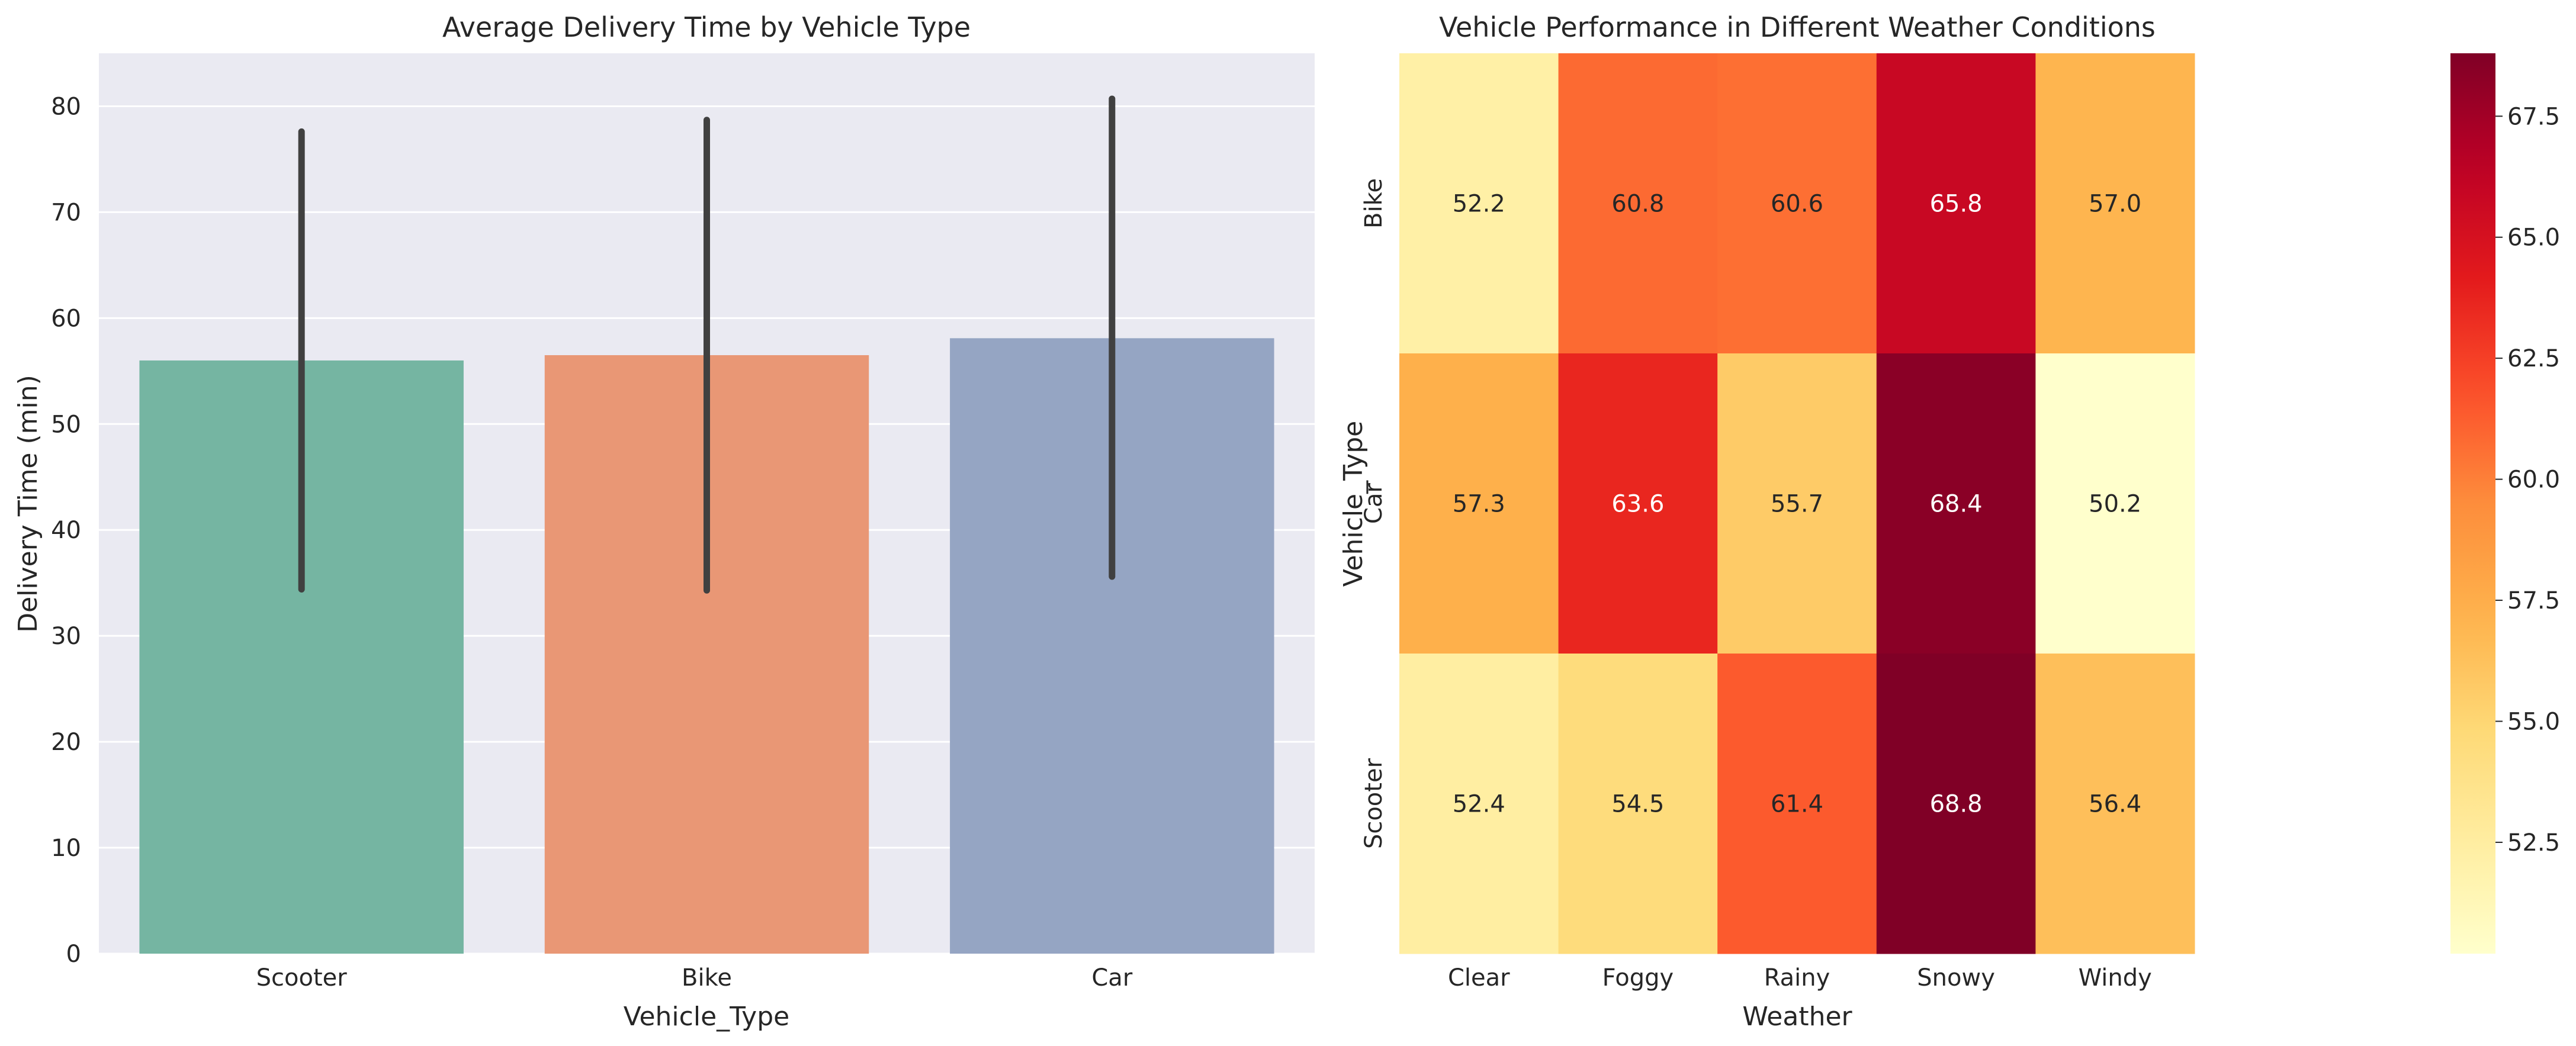 The image size is (2576, 1046). What do you see at coordinates (66, 319) in the screenshot?
I see `bar-y-tick-label: 60` at bounding box center [66, 319].